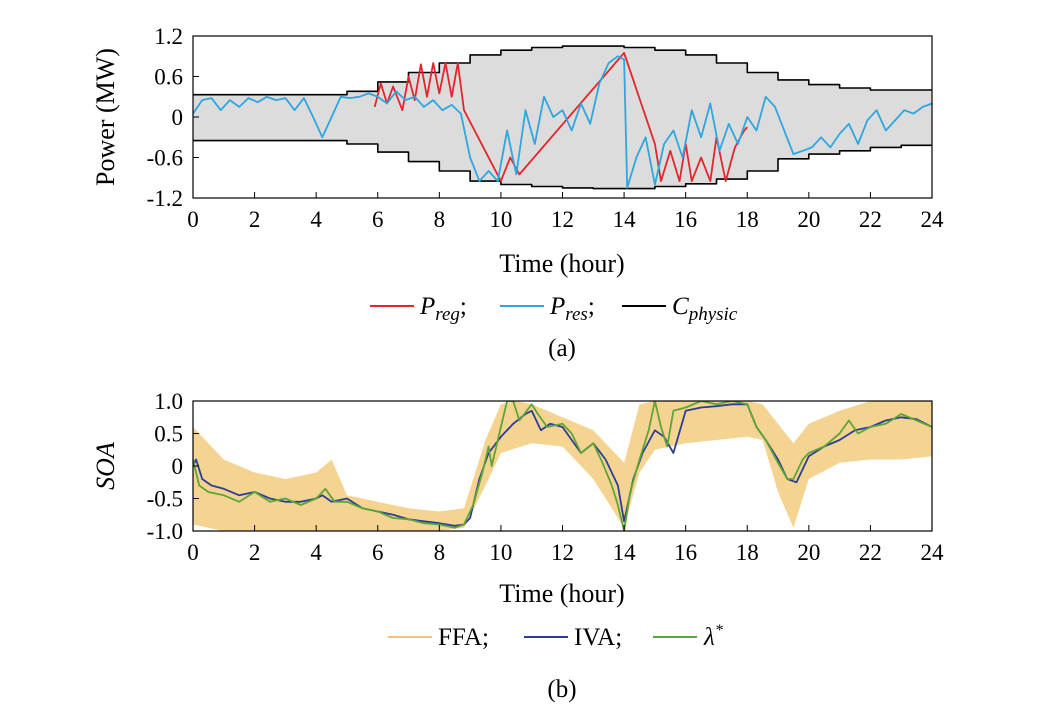 This screenshot has height=727, width=1040. I want to click on series-line-preg, so click(560, 117).